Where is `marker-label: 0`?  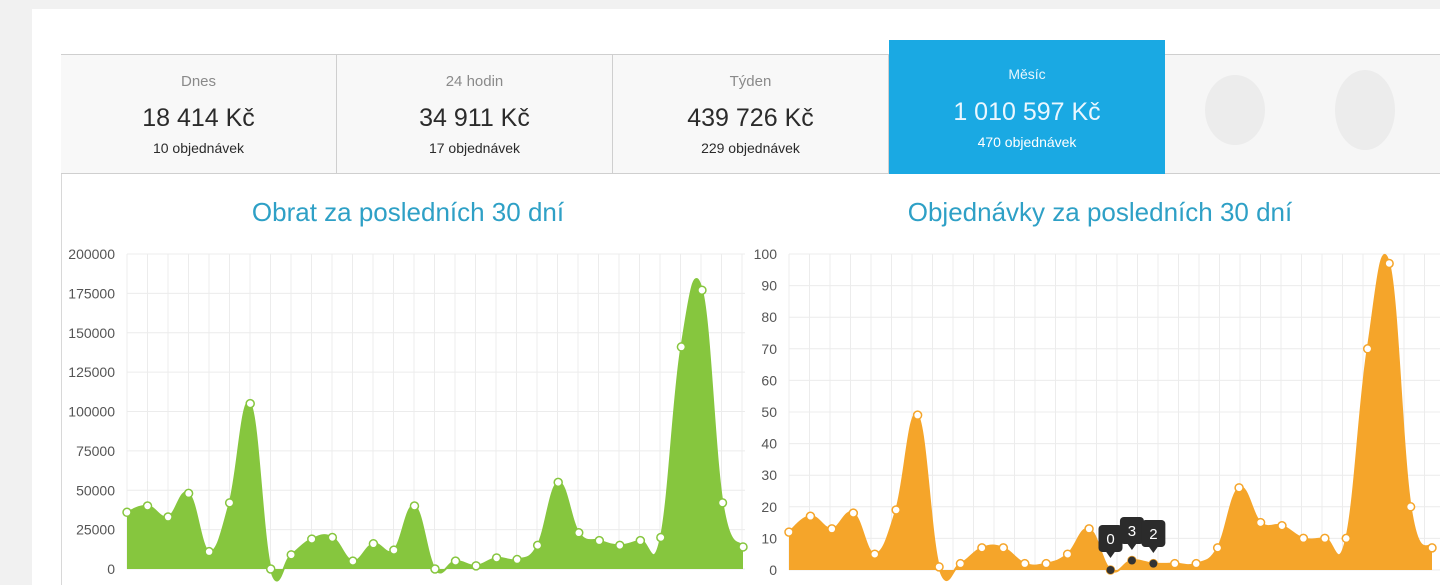
marker-label: 0 is located at coordinates (1110, 539).